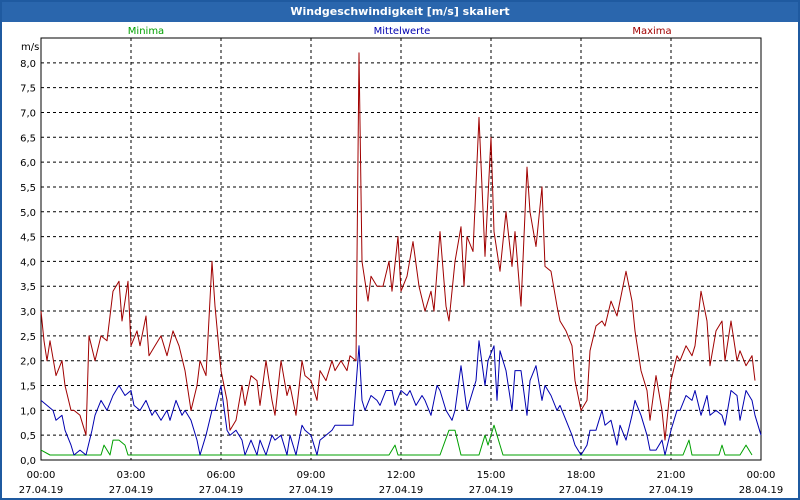 This screenshot has height=500, width=800. Describe the element at coordinates (28, 362) in the screenshot. I see `y-tick-label: 2,0` at that location.